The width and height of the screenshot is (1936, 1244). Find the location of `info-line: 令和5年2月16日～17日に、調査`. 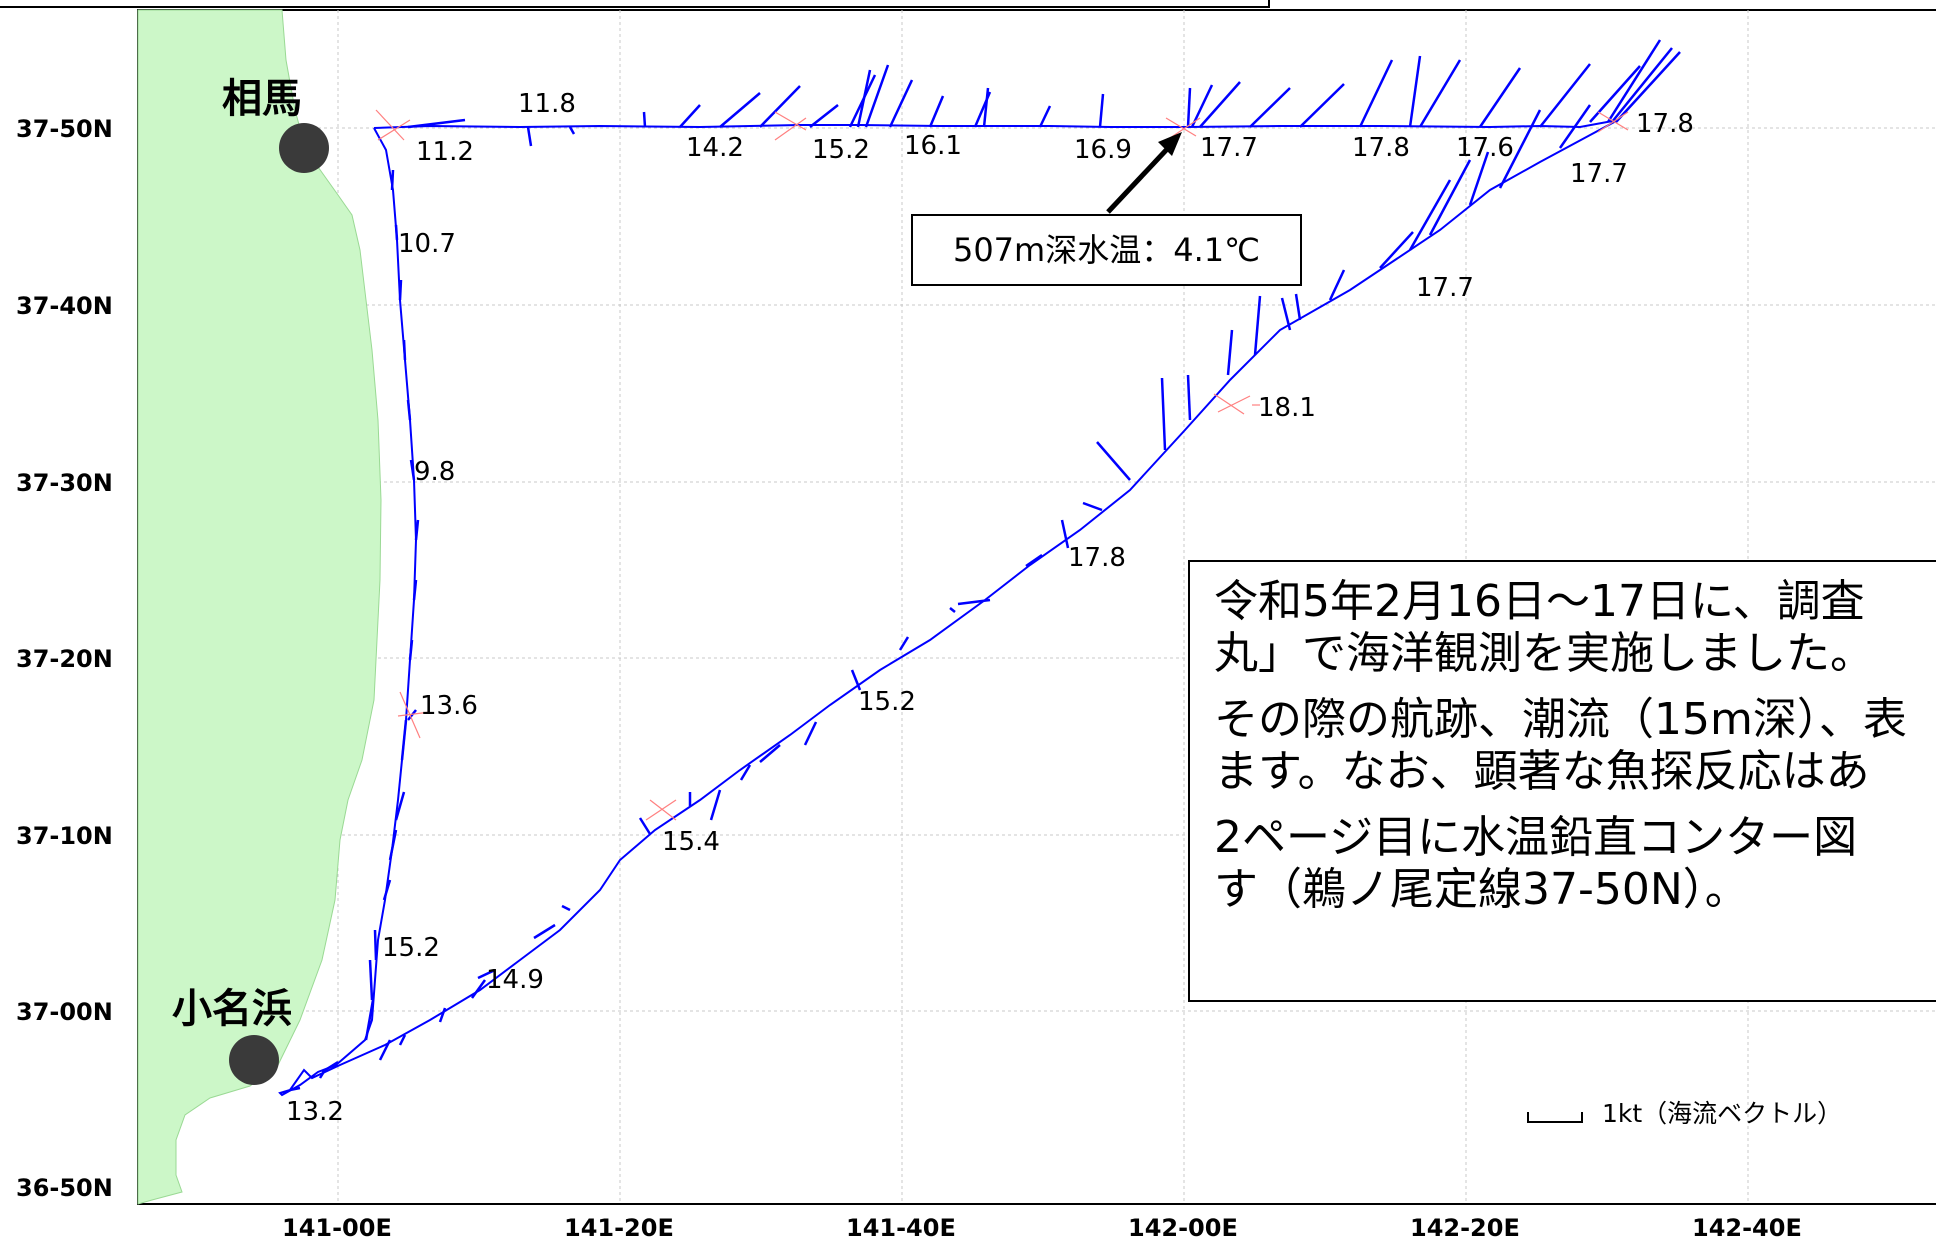

info-line: 令和5年2月16日～17日に、調査 is located at coordinates (1539, 601).